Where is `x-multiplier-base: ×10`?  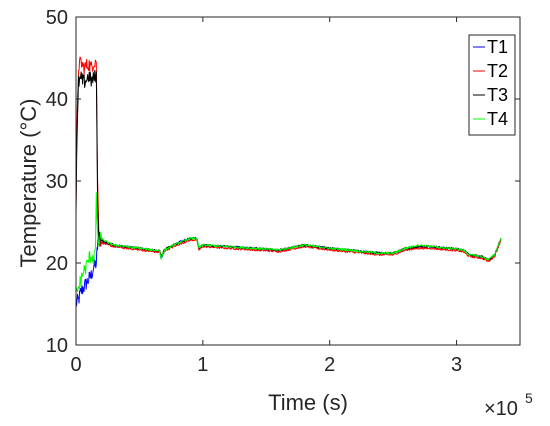
x-multiplier-base: ×10 is located at coordinates (501, 409).